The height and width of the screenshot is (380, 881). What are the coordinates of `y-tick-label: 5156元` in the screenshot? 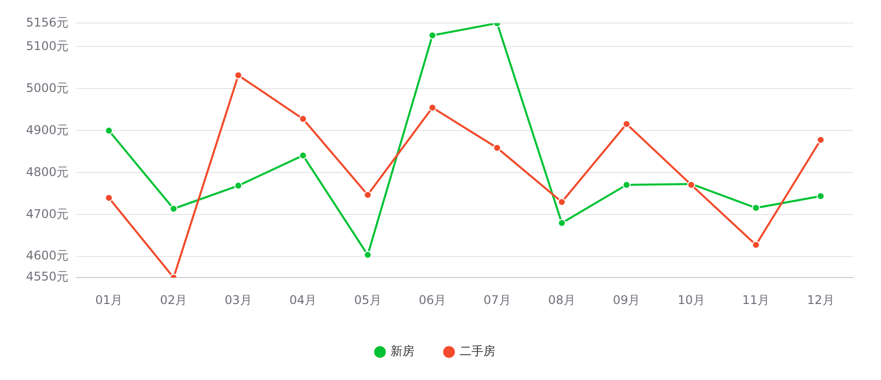 It's located at (47, 22).